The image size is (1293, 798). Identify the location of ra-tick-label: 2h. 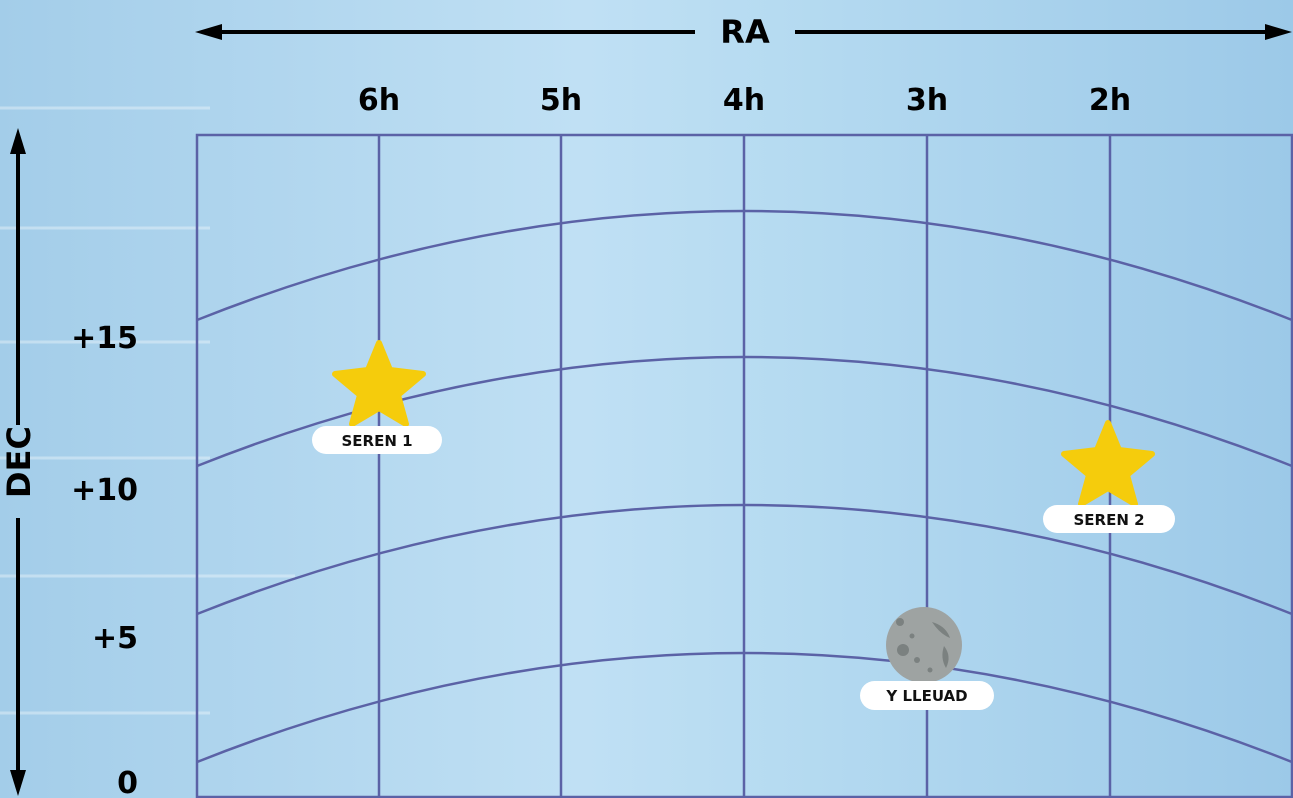
(1110, 100).